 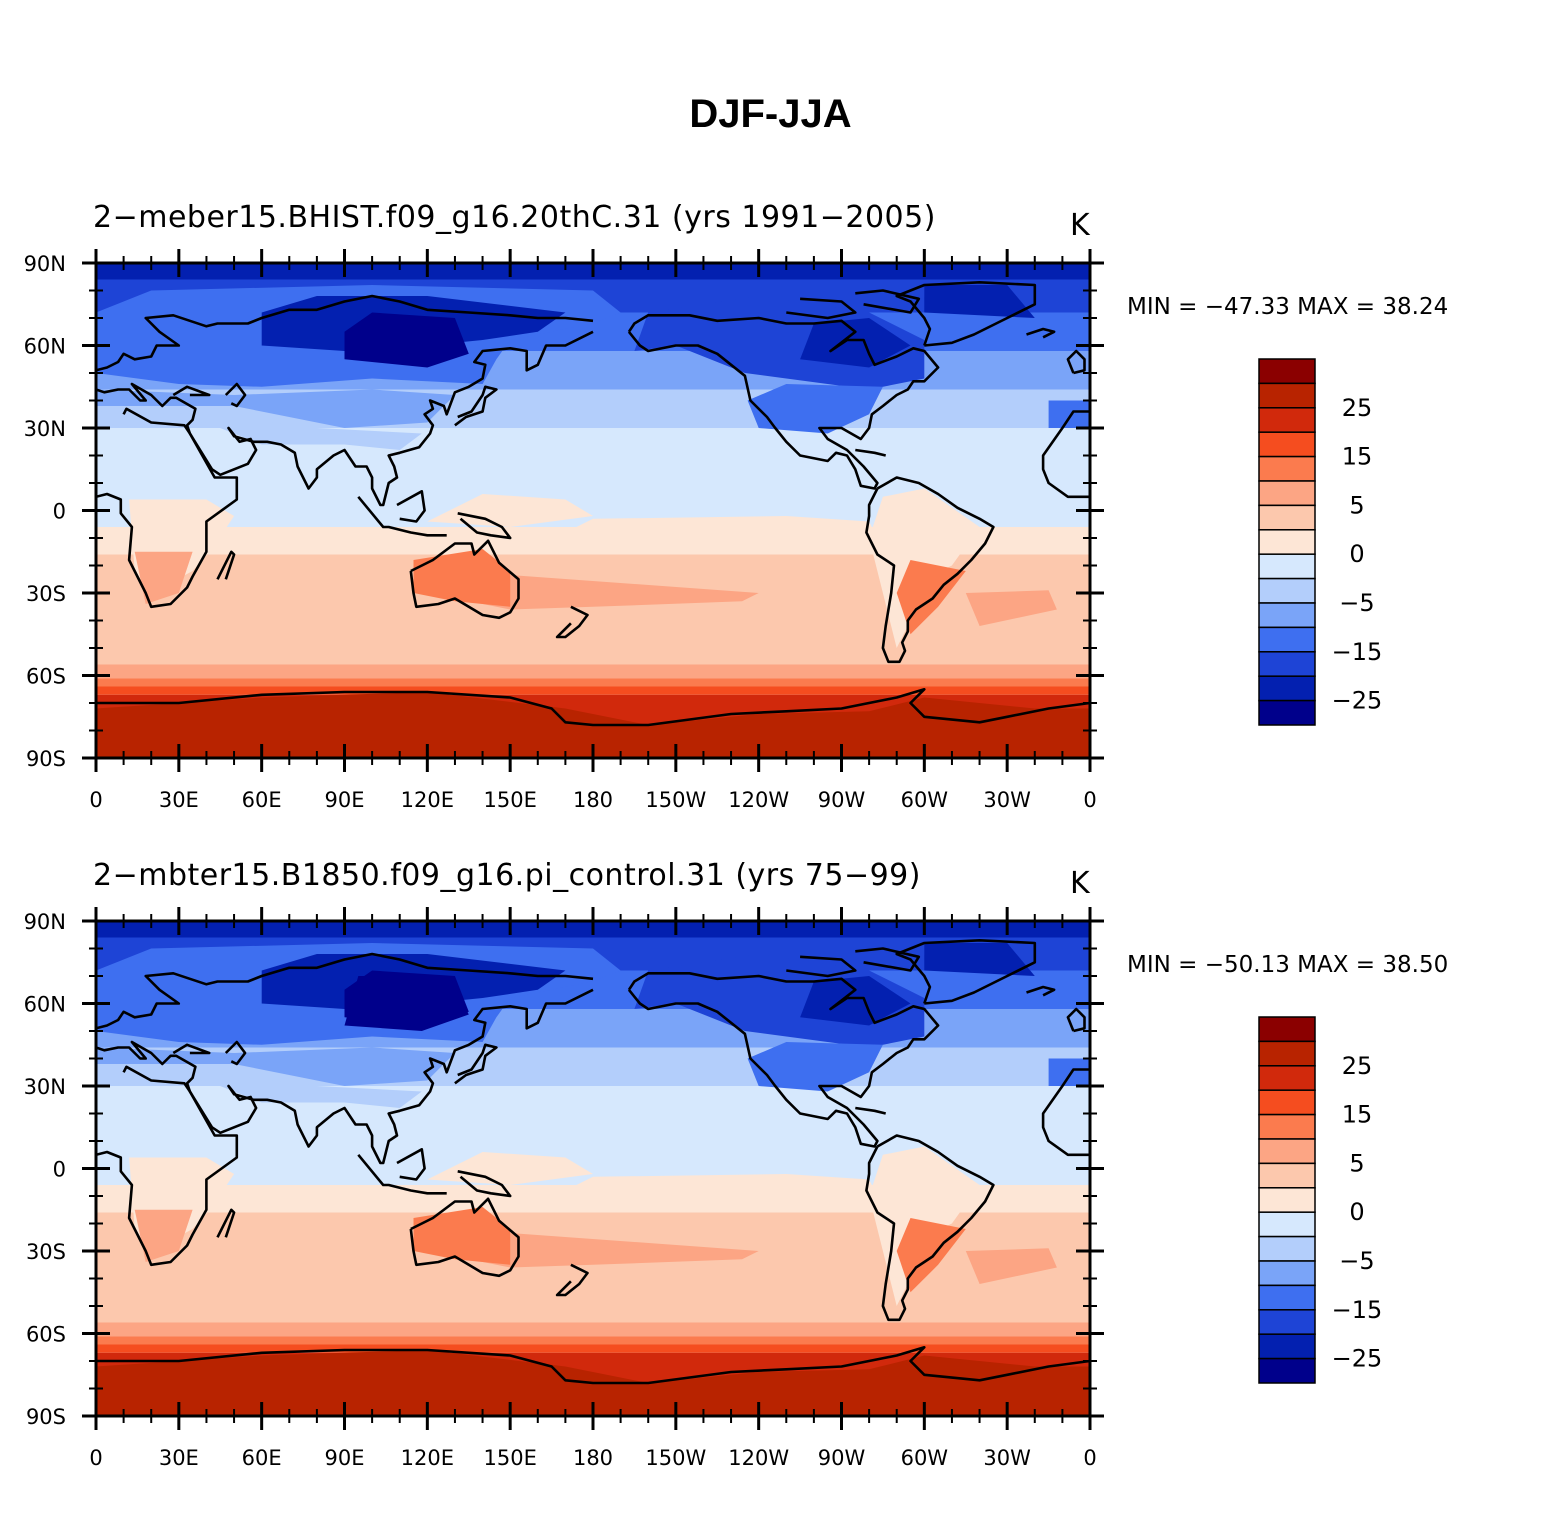 I want to click on min-max-label: MIN = −50.13 MAX = 38.50, so click(x=1288, y=965).